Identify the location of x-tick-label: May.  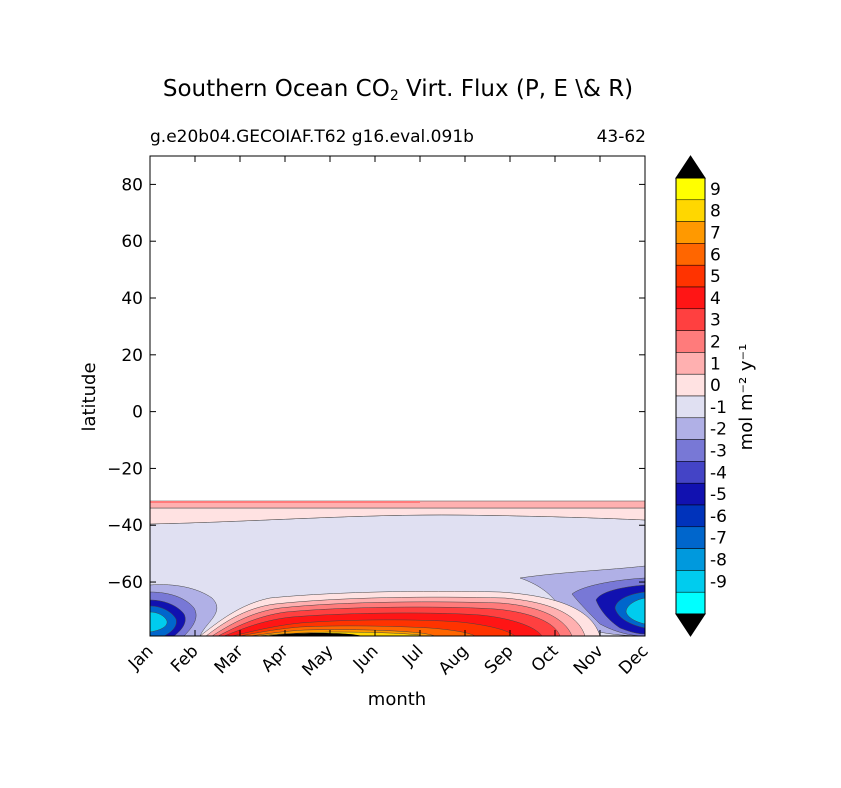
(318, 660).